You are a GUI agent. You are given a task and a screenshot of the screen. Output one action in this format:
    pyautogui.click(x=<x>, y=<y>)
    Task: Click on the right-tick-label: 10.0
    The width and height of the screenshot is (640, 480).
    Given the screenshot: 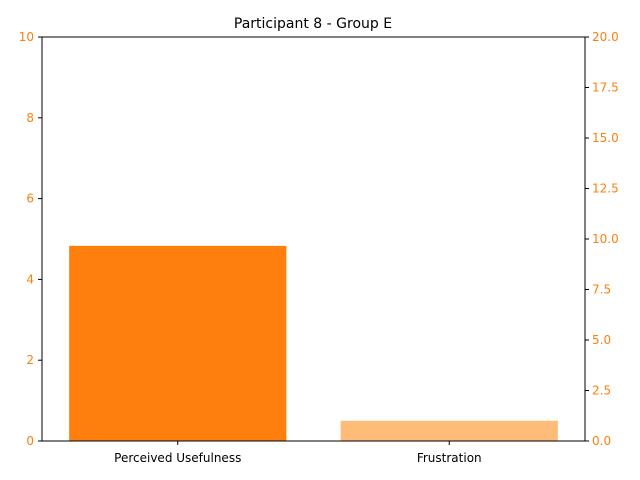 What is the action you would take?
    pyautogui.click(x=605, y=239)
    